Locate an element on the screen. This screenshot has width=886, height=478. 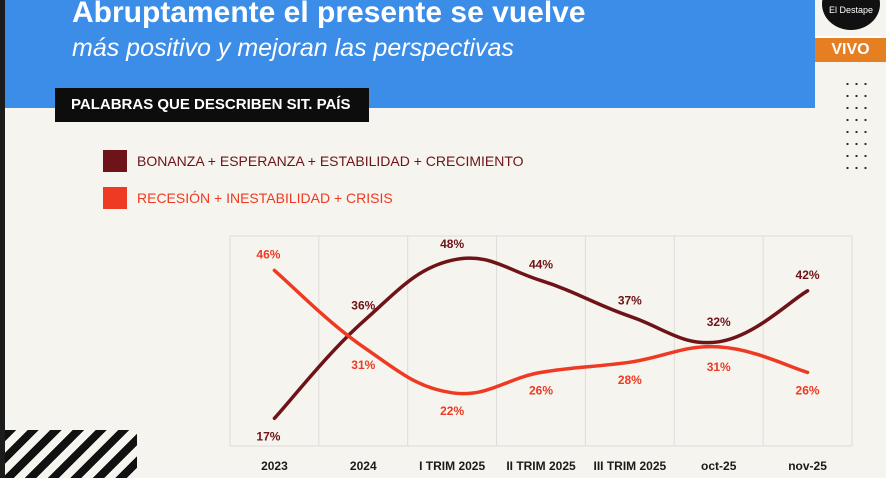
screen-frame is located at coordinates (2, 239).